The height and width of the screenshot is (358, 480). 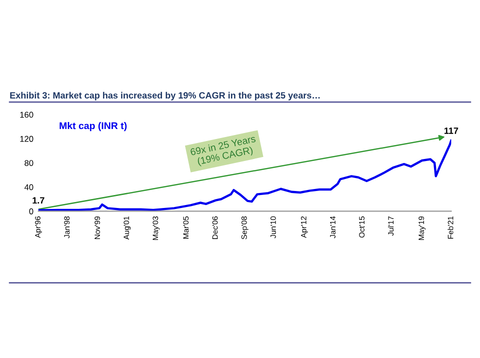 I want to click on y-tick-label: 160, so click(x=27, y=115).